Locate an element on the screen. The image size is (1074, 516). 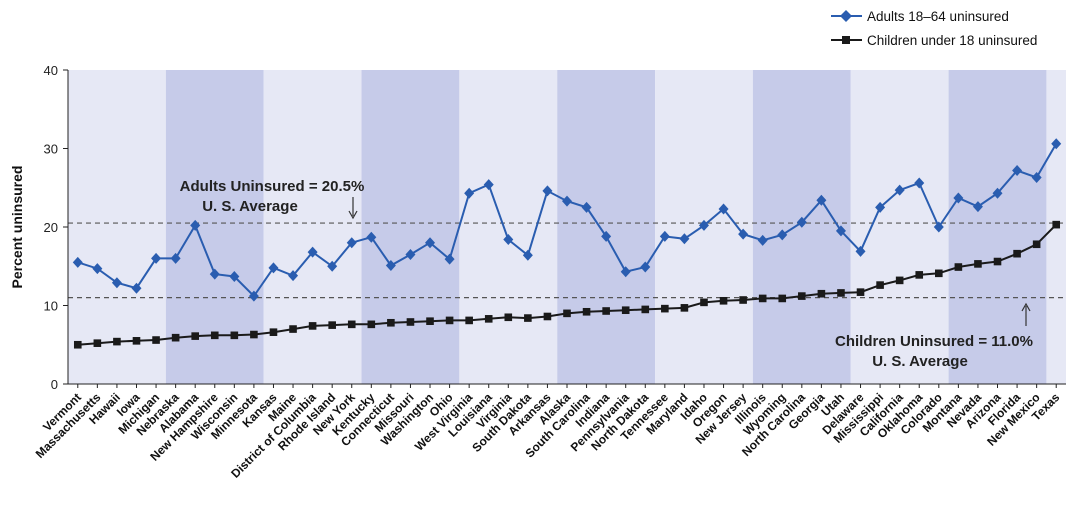
child-average-arrowhead is located at coordinates (1026, 307).